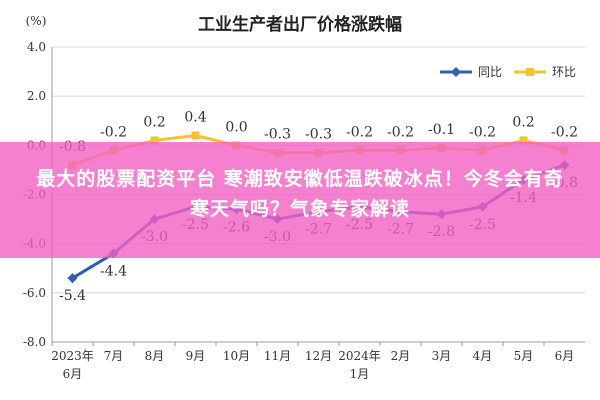 The image size is (600, 400). I want to click on data-label: 0.4, so click(195, 118).